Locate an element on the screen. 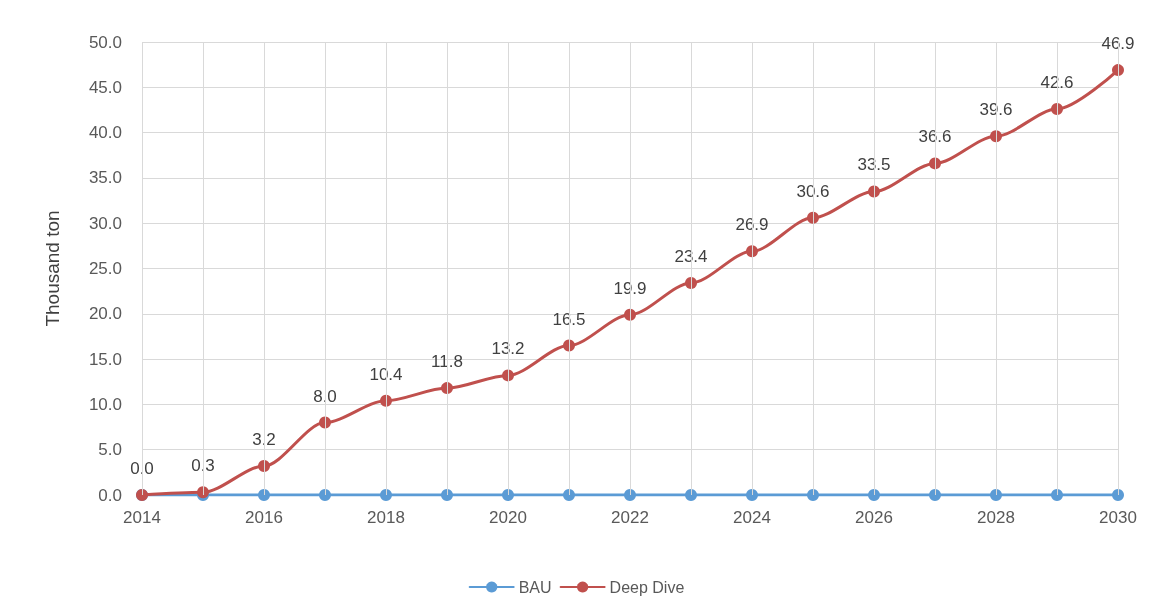 The width and height of the screenshot is (1153, 610). y-tick-label: 15.0 is located at coordinates (105, 359).